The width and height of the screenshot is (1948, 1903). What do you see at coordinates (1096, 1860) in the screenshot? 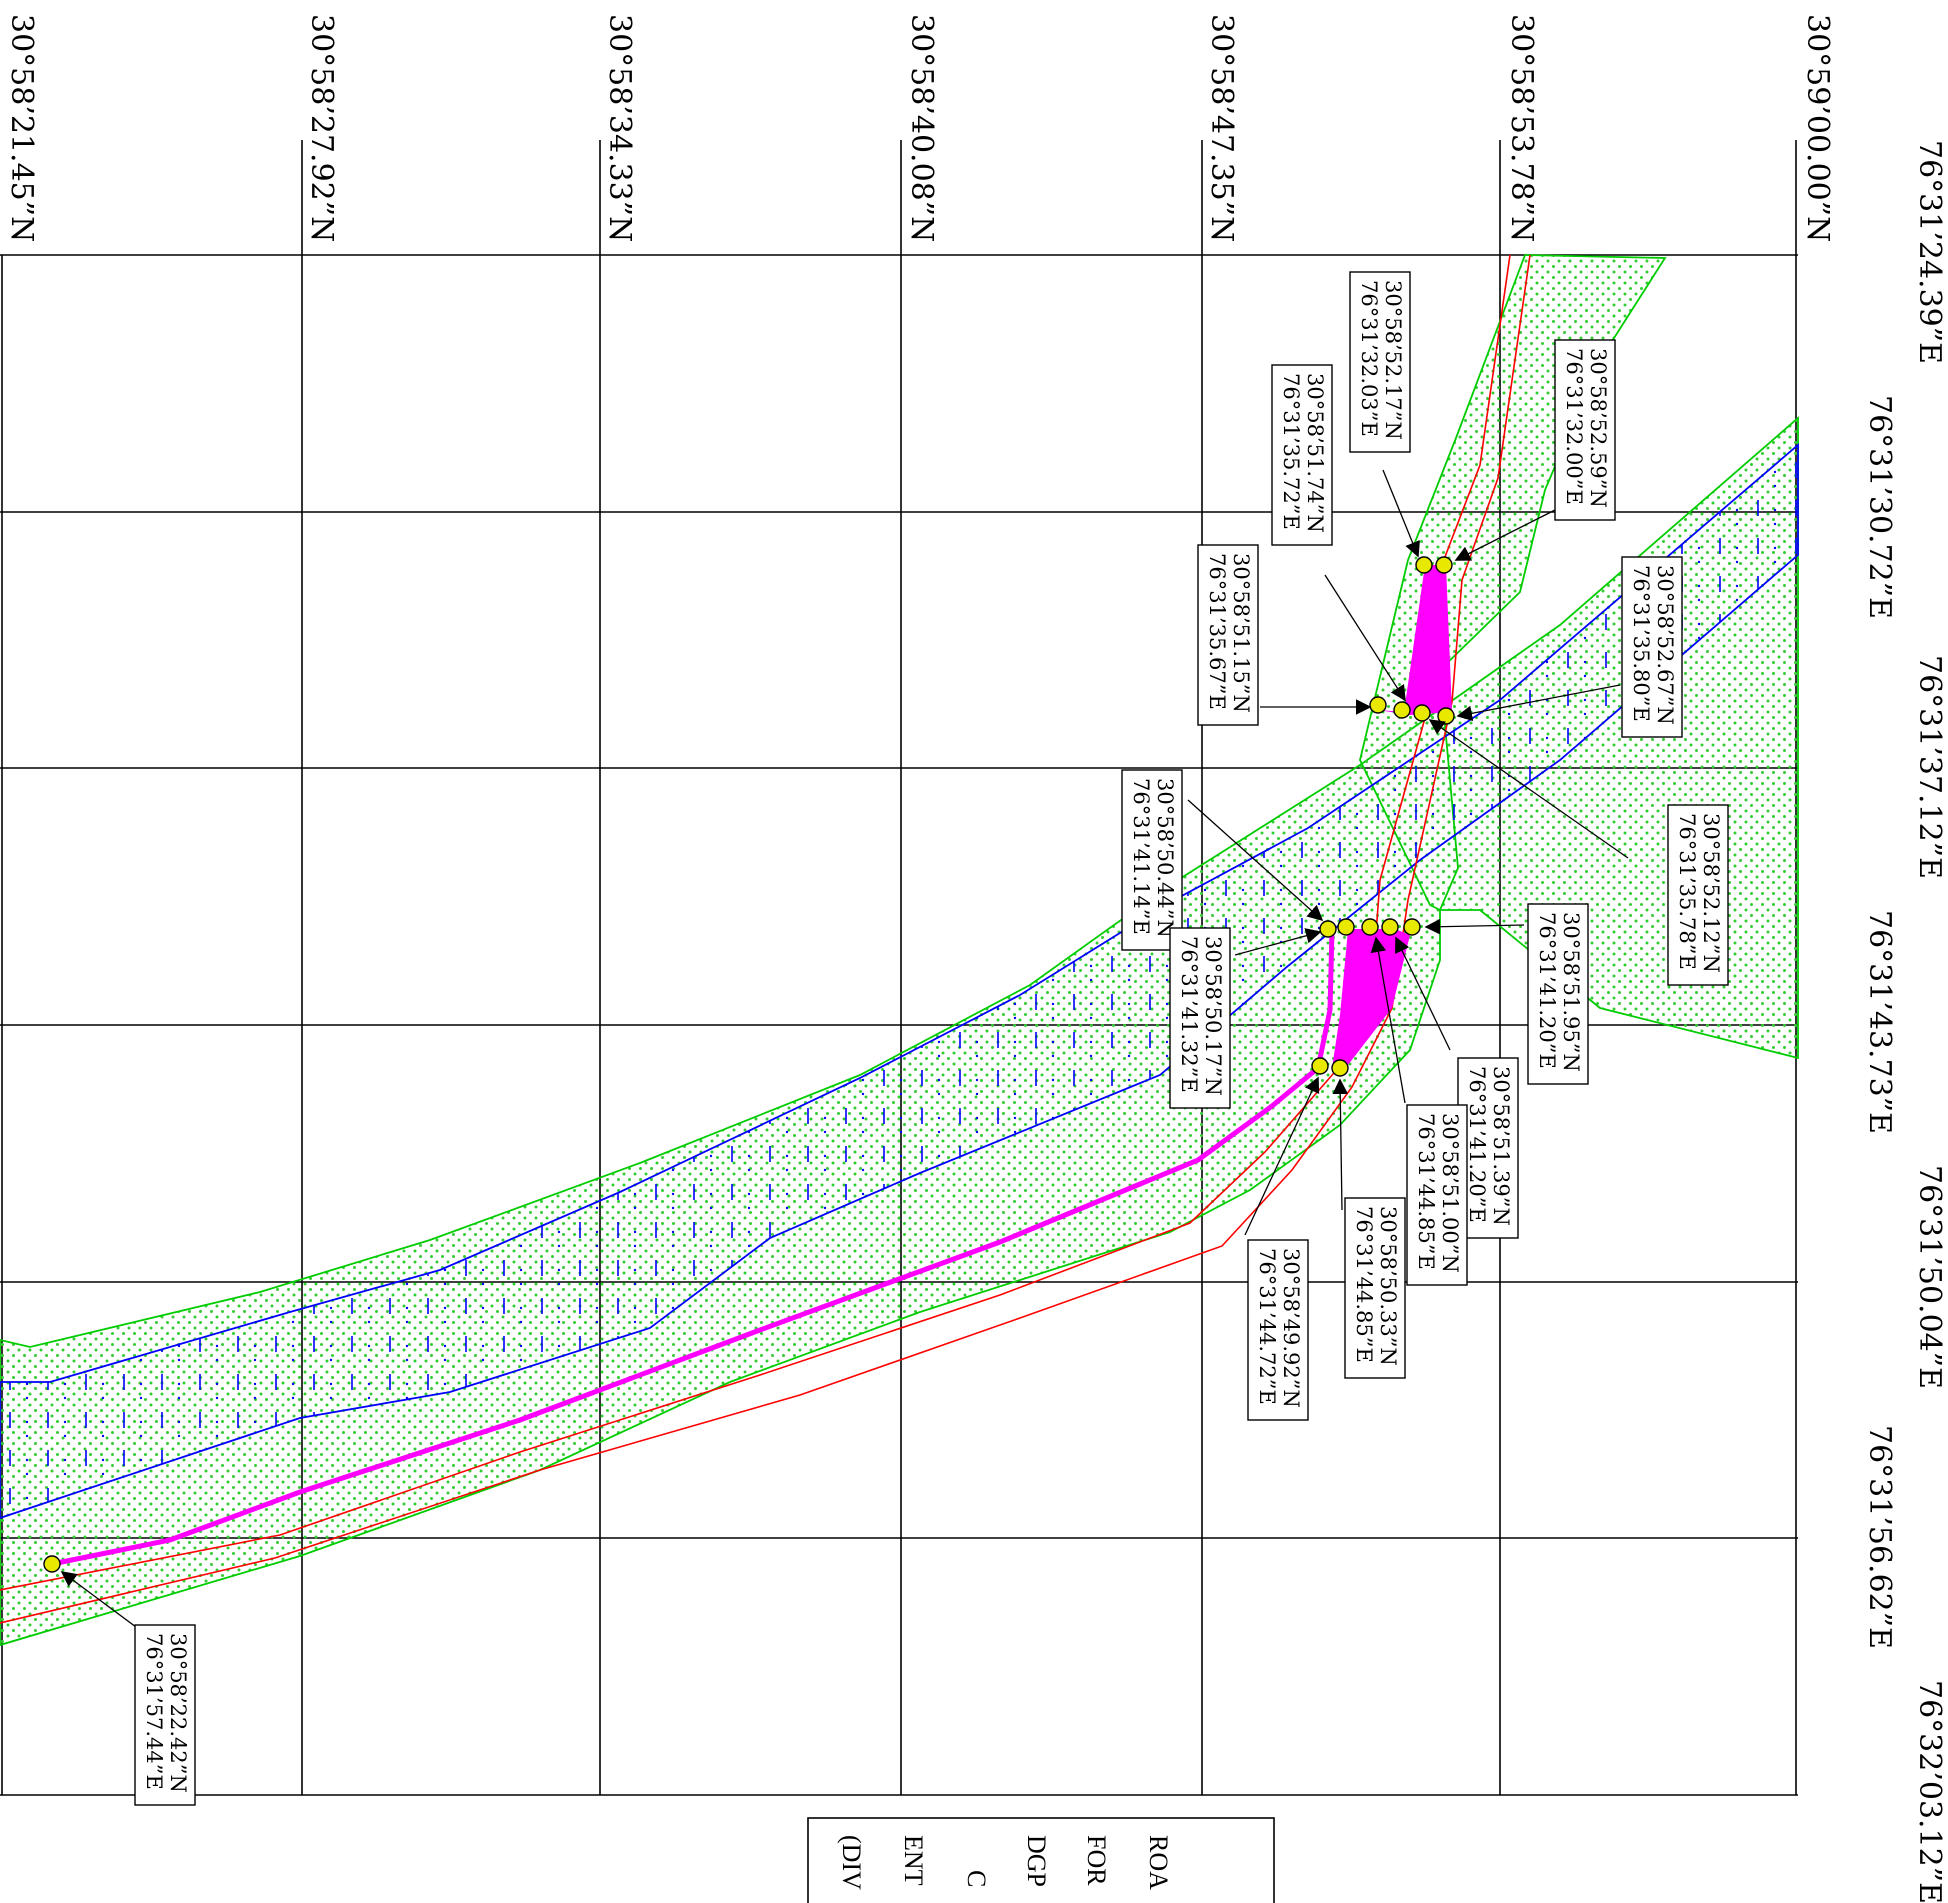
I see `title-block-line: FOR` at bounding box center [1096, 1860].